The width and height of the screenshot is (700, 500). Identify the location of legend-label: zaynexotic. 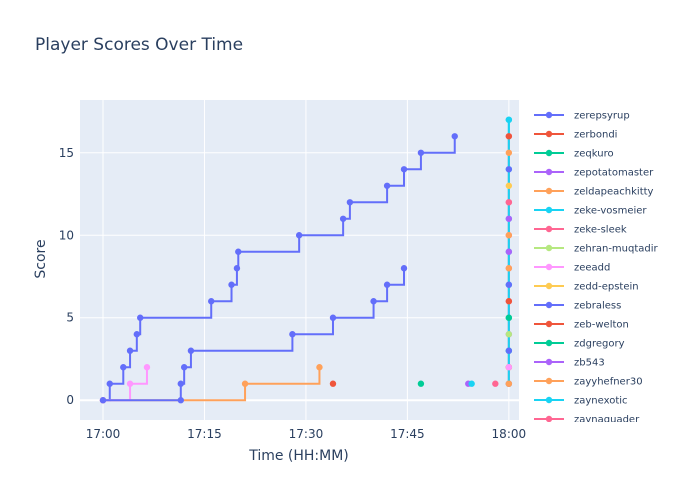
(601, 401).